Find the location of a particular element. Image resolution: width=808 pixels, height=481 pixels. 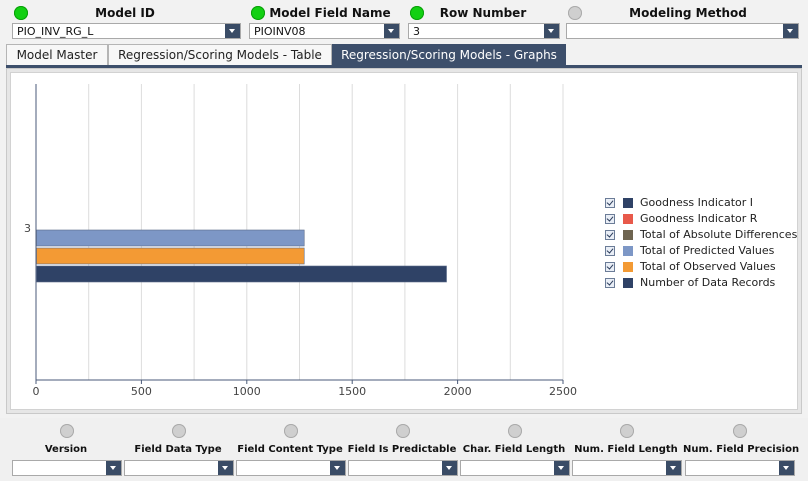

field-field-data-type: Field Data Type is located at coordinates (178, 449).